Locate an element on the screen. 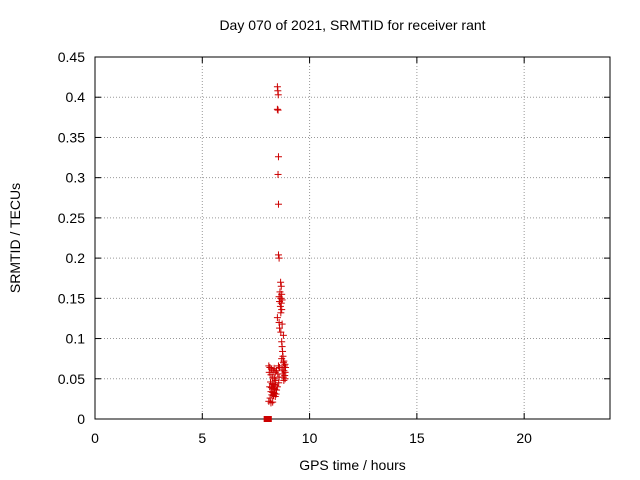 Image resolution: width=640 pixels, height=480 pixels. y-tick-label: 0 is located at coordinates (81, 419).